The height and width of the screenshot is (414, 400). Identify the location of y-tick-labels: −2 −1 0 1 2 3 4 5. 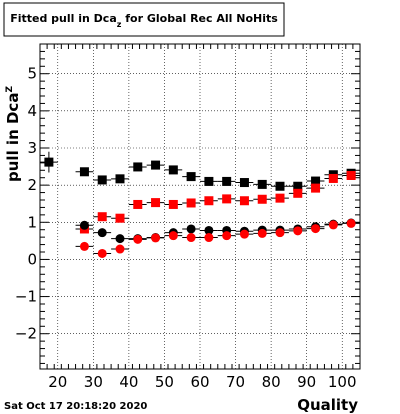
(26, 204).